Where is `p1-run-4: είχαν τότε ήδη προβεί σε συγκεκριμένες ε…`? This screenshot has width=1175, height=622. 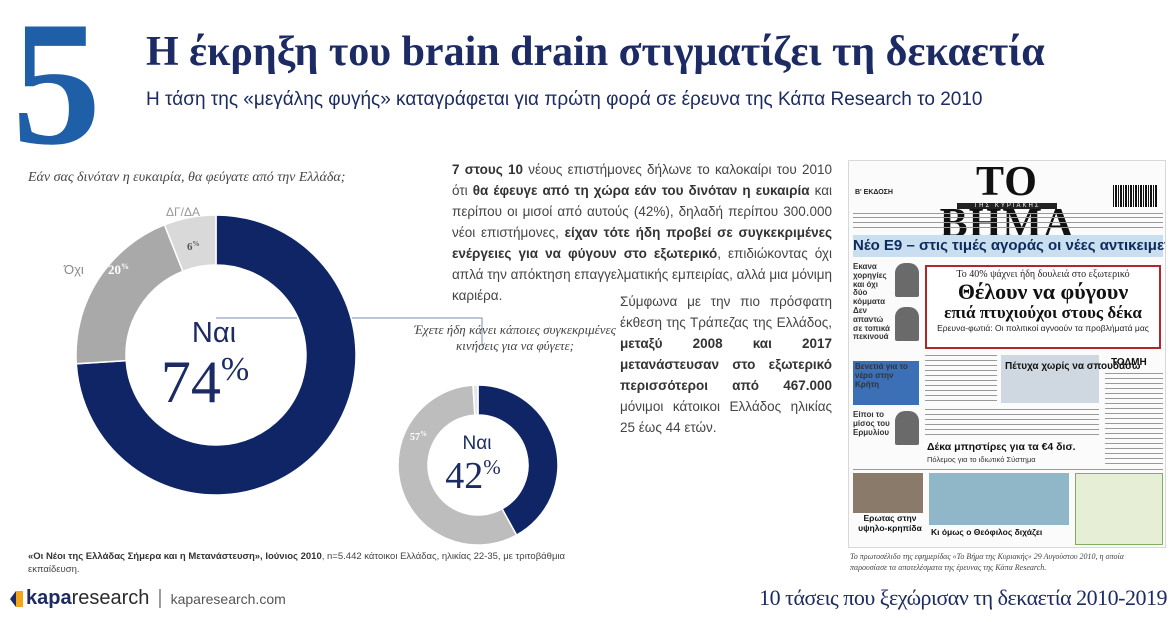
p1-run-4: είχαν τότε ήδη προβεί σε συγκεκριμένες ε… is located at coordinates (642, 242).